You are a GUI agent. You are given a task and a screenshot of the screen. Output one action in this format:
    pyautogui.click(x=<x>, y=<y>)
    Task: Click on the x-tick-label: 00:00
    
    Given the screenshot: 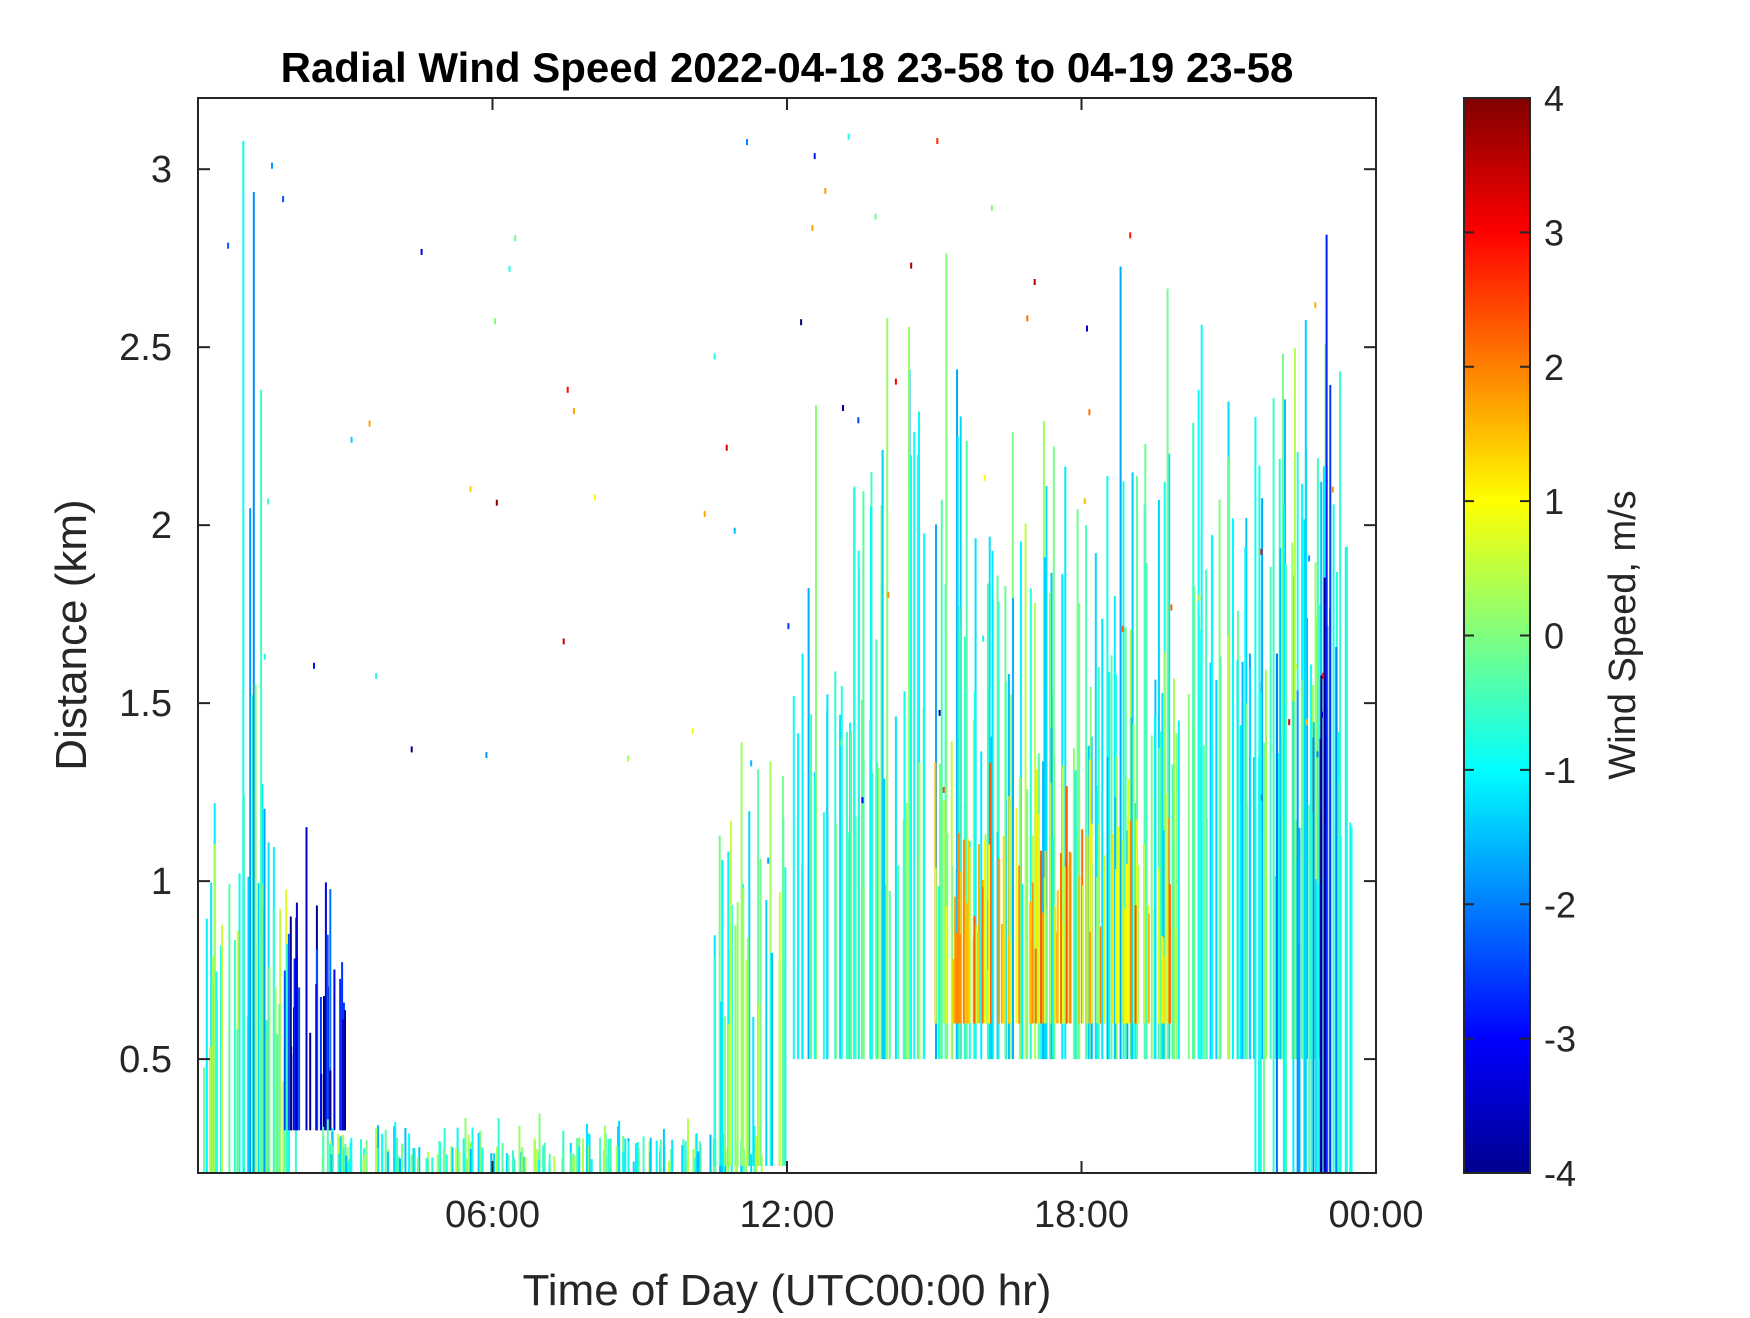 What is the action you would take?
    pyautogui.click(x=1375, y=1215)
    